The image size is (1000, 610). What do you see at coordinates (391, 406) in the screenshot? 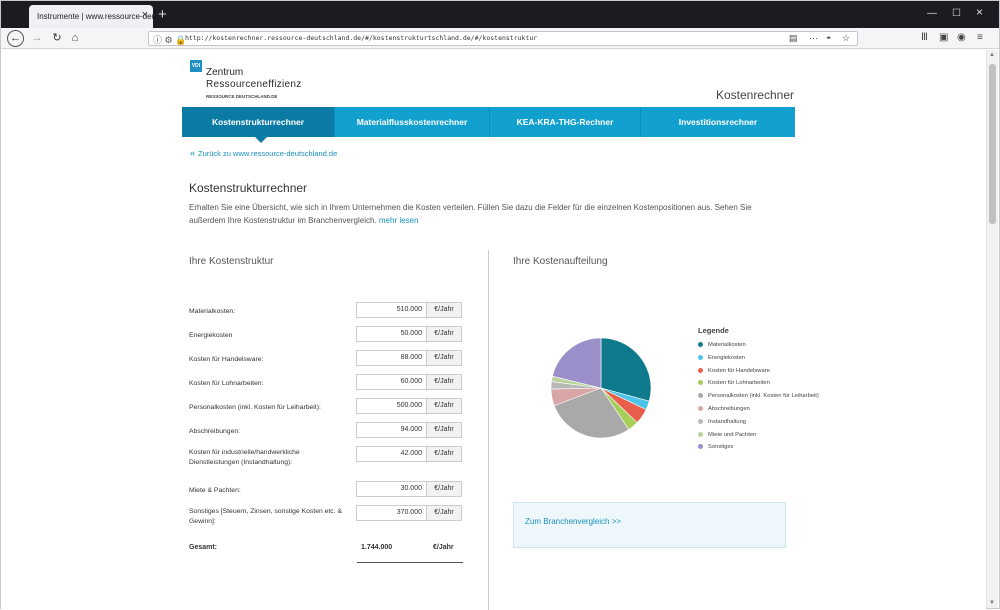
I see `cost-input: 500.000` at bounding box center [391, 406].